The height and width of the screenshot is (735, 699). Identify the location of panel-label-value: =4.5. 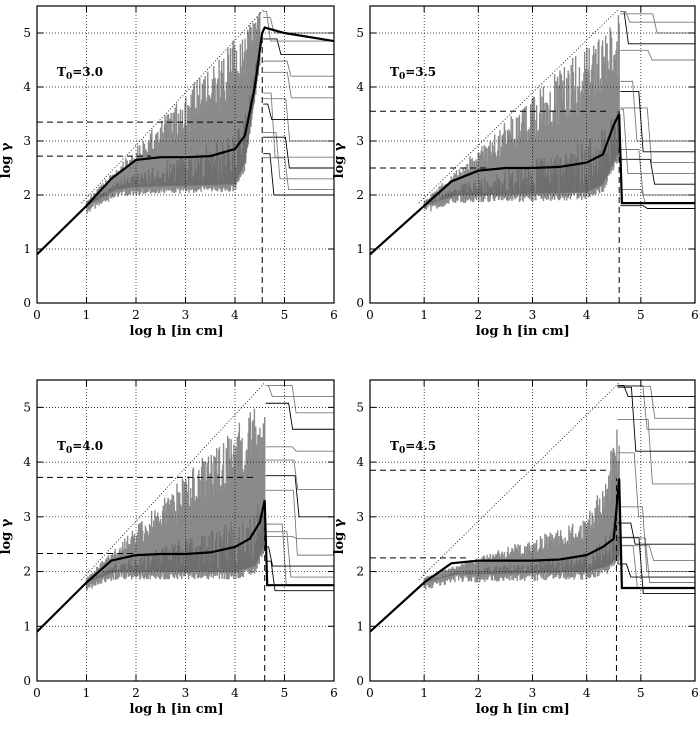
(420, 446).